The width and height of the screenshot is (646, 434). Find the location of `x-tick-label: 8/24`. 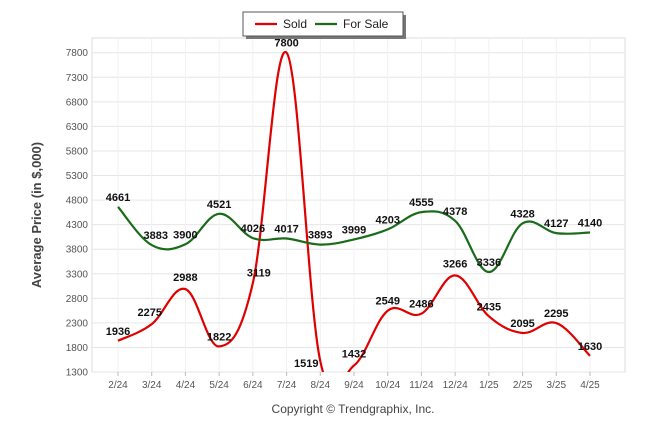

x-tick-label: 8/24 is located at coordinates (321, 385).